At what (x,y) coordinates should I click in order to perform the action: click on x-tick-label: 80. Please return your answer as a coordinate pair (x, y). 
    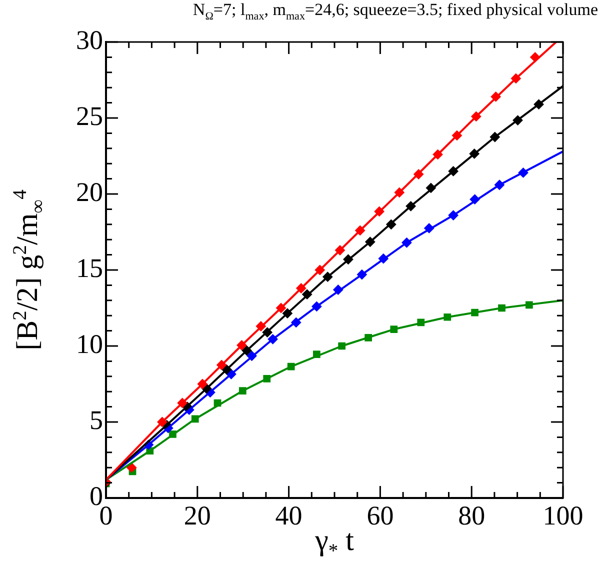
    Looking at the image, I should click on (472, 515).